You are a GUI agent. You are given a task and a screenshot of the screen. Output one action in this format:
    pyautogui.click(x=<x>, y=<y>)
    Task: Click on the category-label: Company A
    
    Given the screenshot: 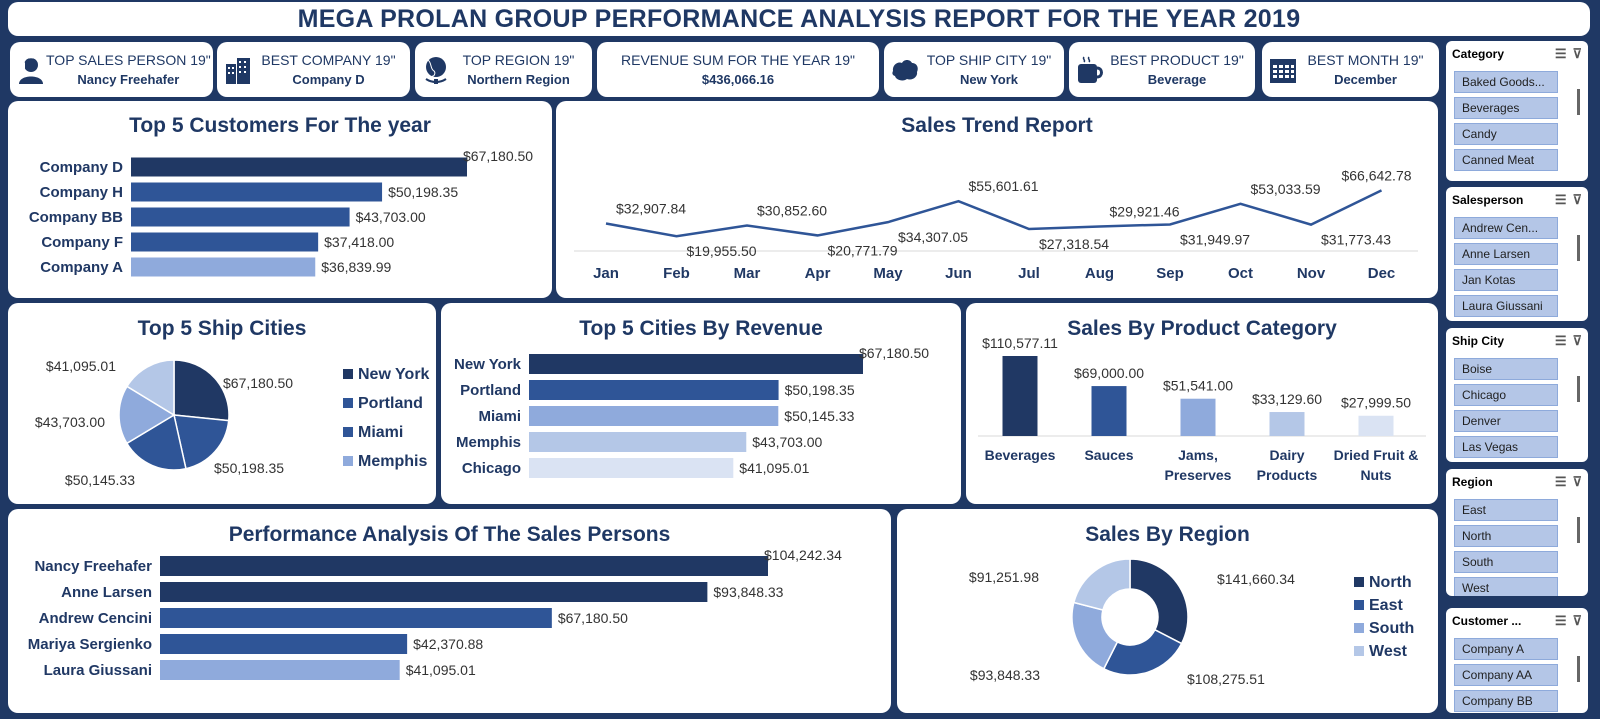 What is the action you would take?
    pyautogui.click(x=81, y=267)
    